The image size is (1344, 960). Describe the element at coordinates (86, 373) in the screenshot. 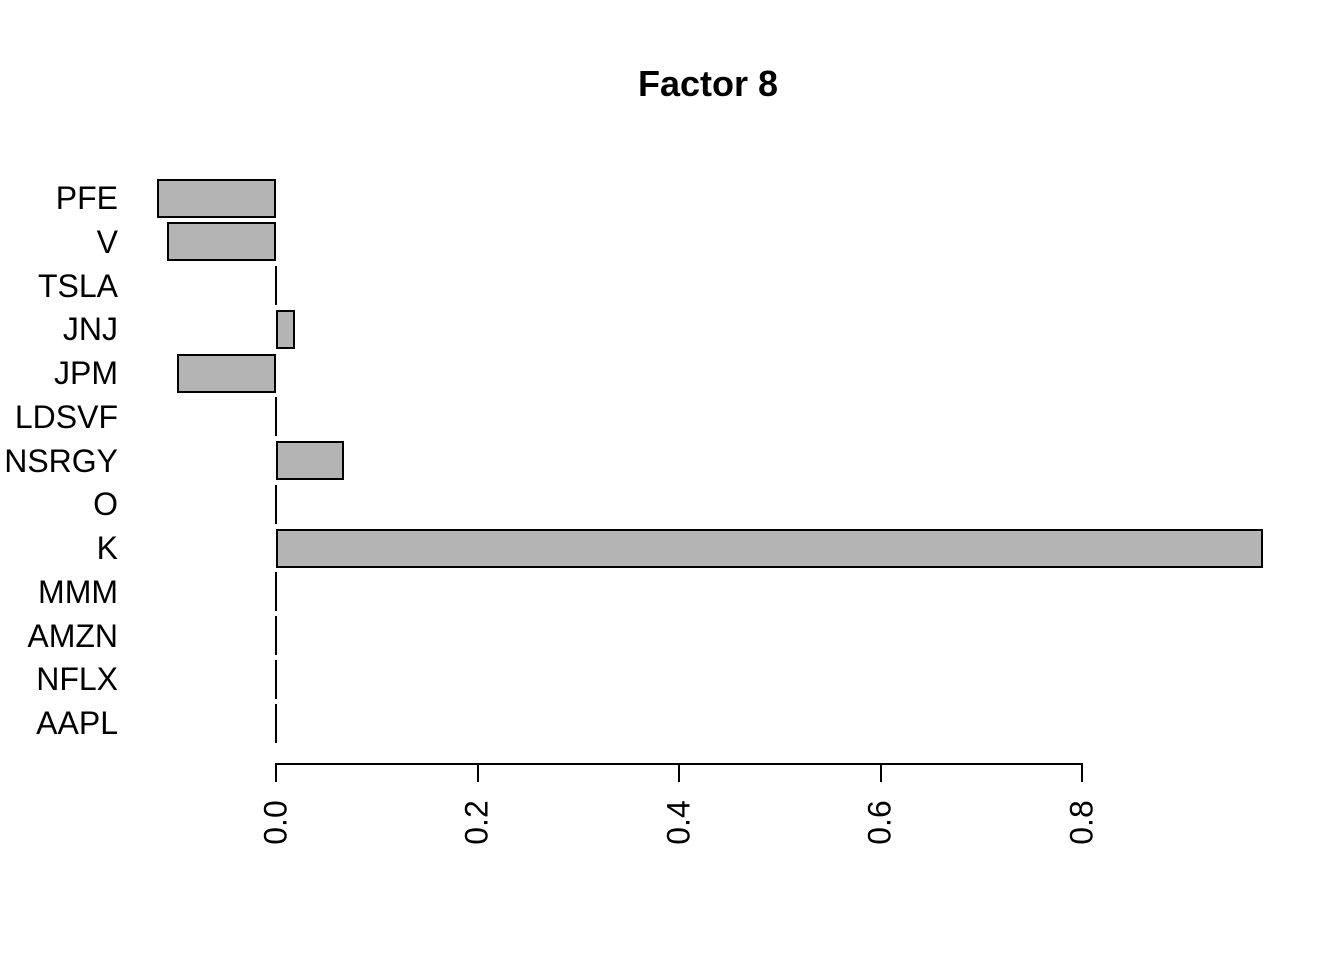

I see `y-axis-label-jpm: JPM` at that location.